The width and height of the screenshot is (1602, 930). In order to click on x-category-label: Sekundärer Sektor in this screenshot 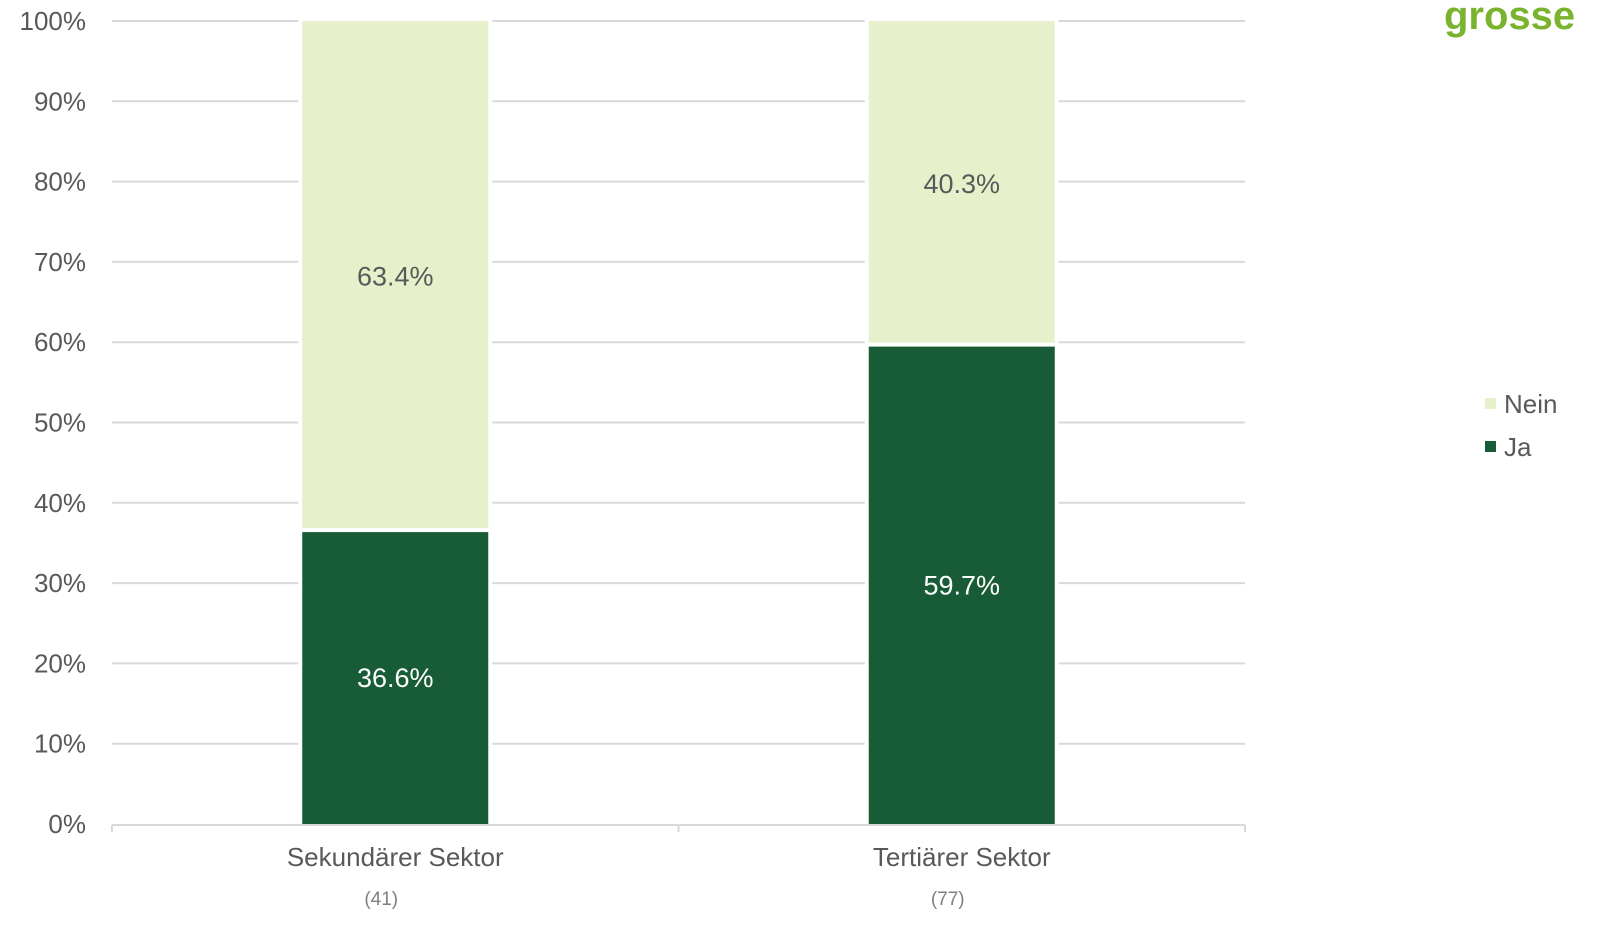, I will do `click(395, 857)`.